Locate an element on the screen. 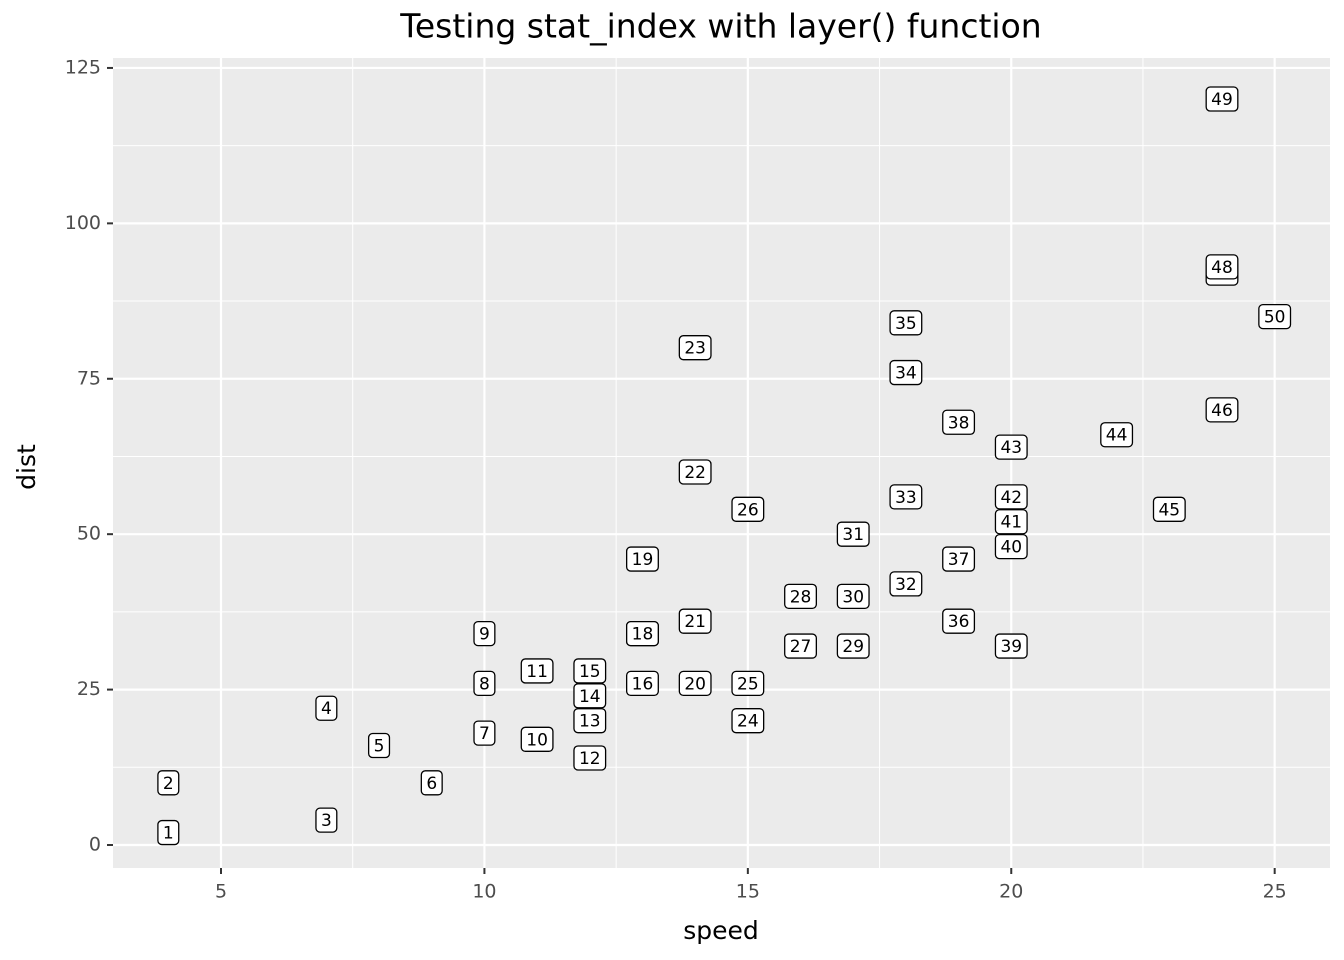 This screenshot has height=960, width=1344. point-label: 18 is located at coordinates (642, 633).